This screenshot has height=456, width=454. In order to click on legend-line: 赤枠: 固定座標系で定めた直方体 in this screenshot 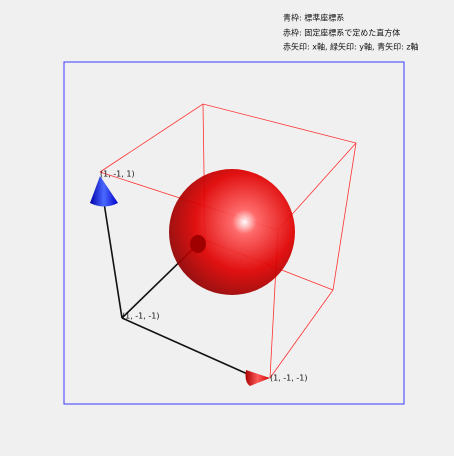, I will do `click(341, 33)`.